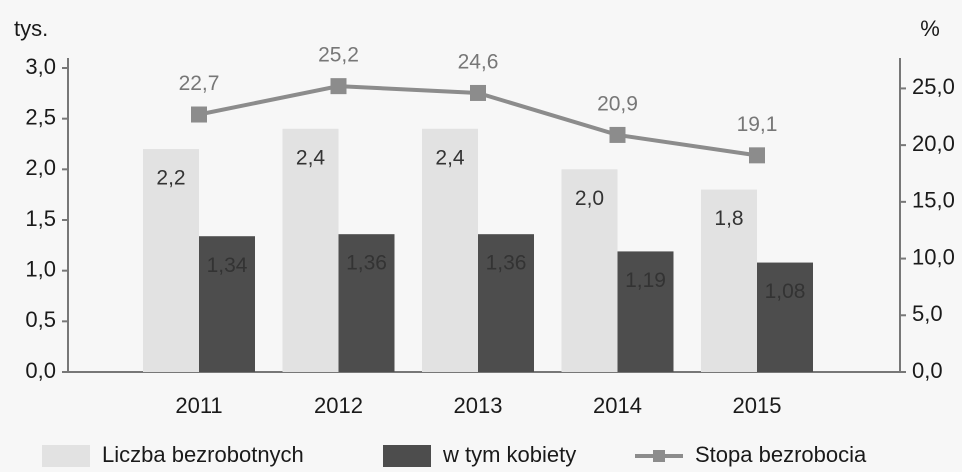 The height and width of the screenshot is (472, 962). What do you see at coordinates (757, 124) in the screenshot?
I see `value-label: 19,1` at bounding box center [757, 124].